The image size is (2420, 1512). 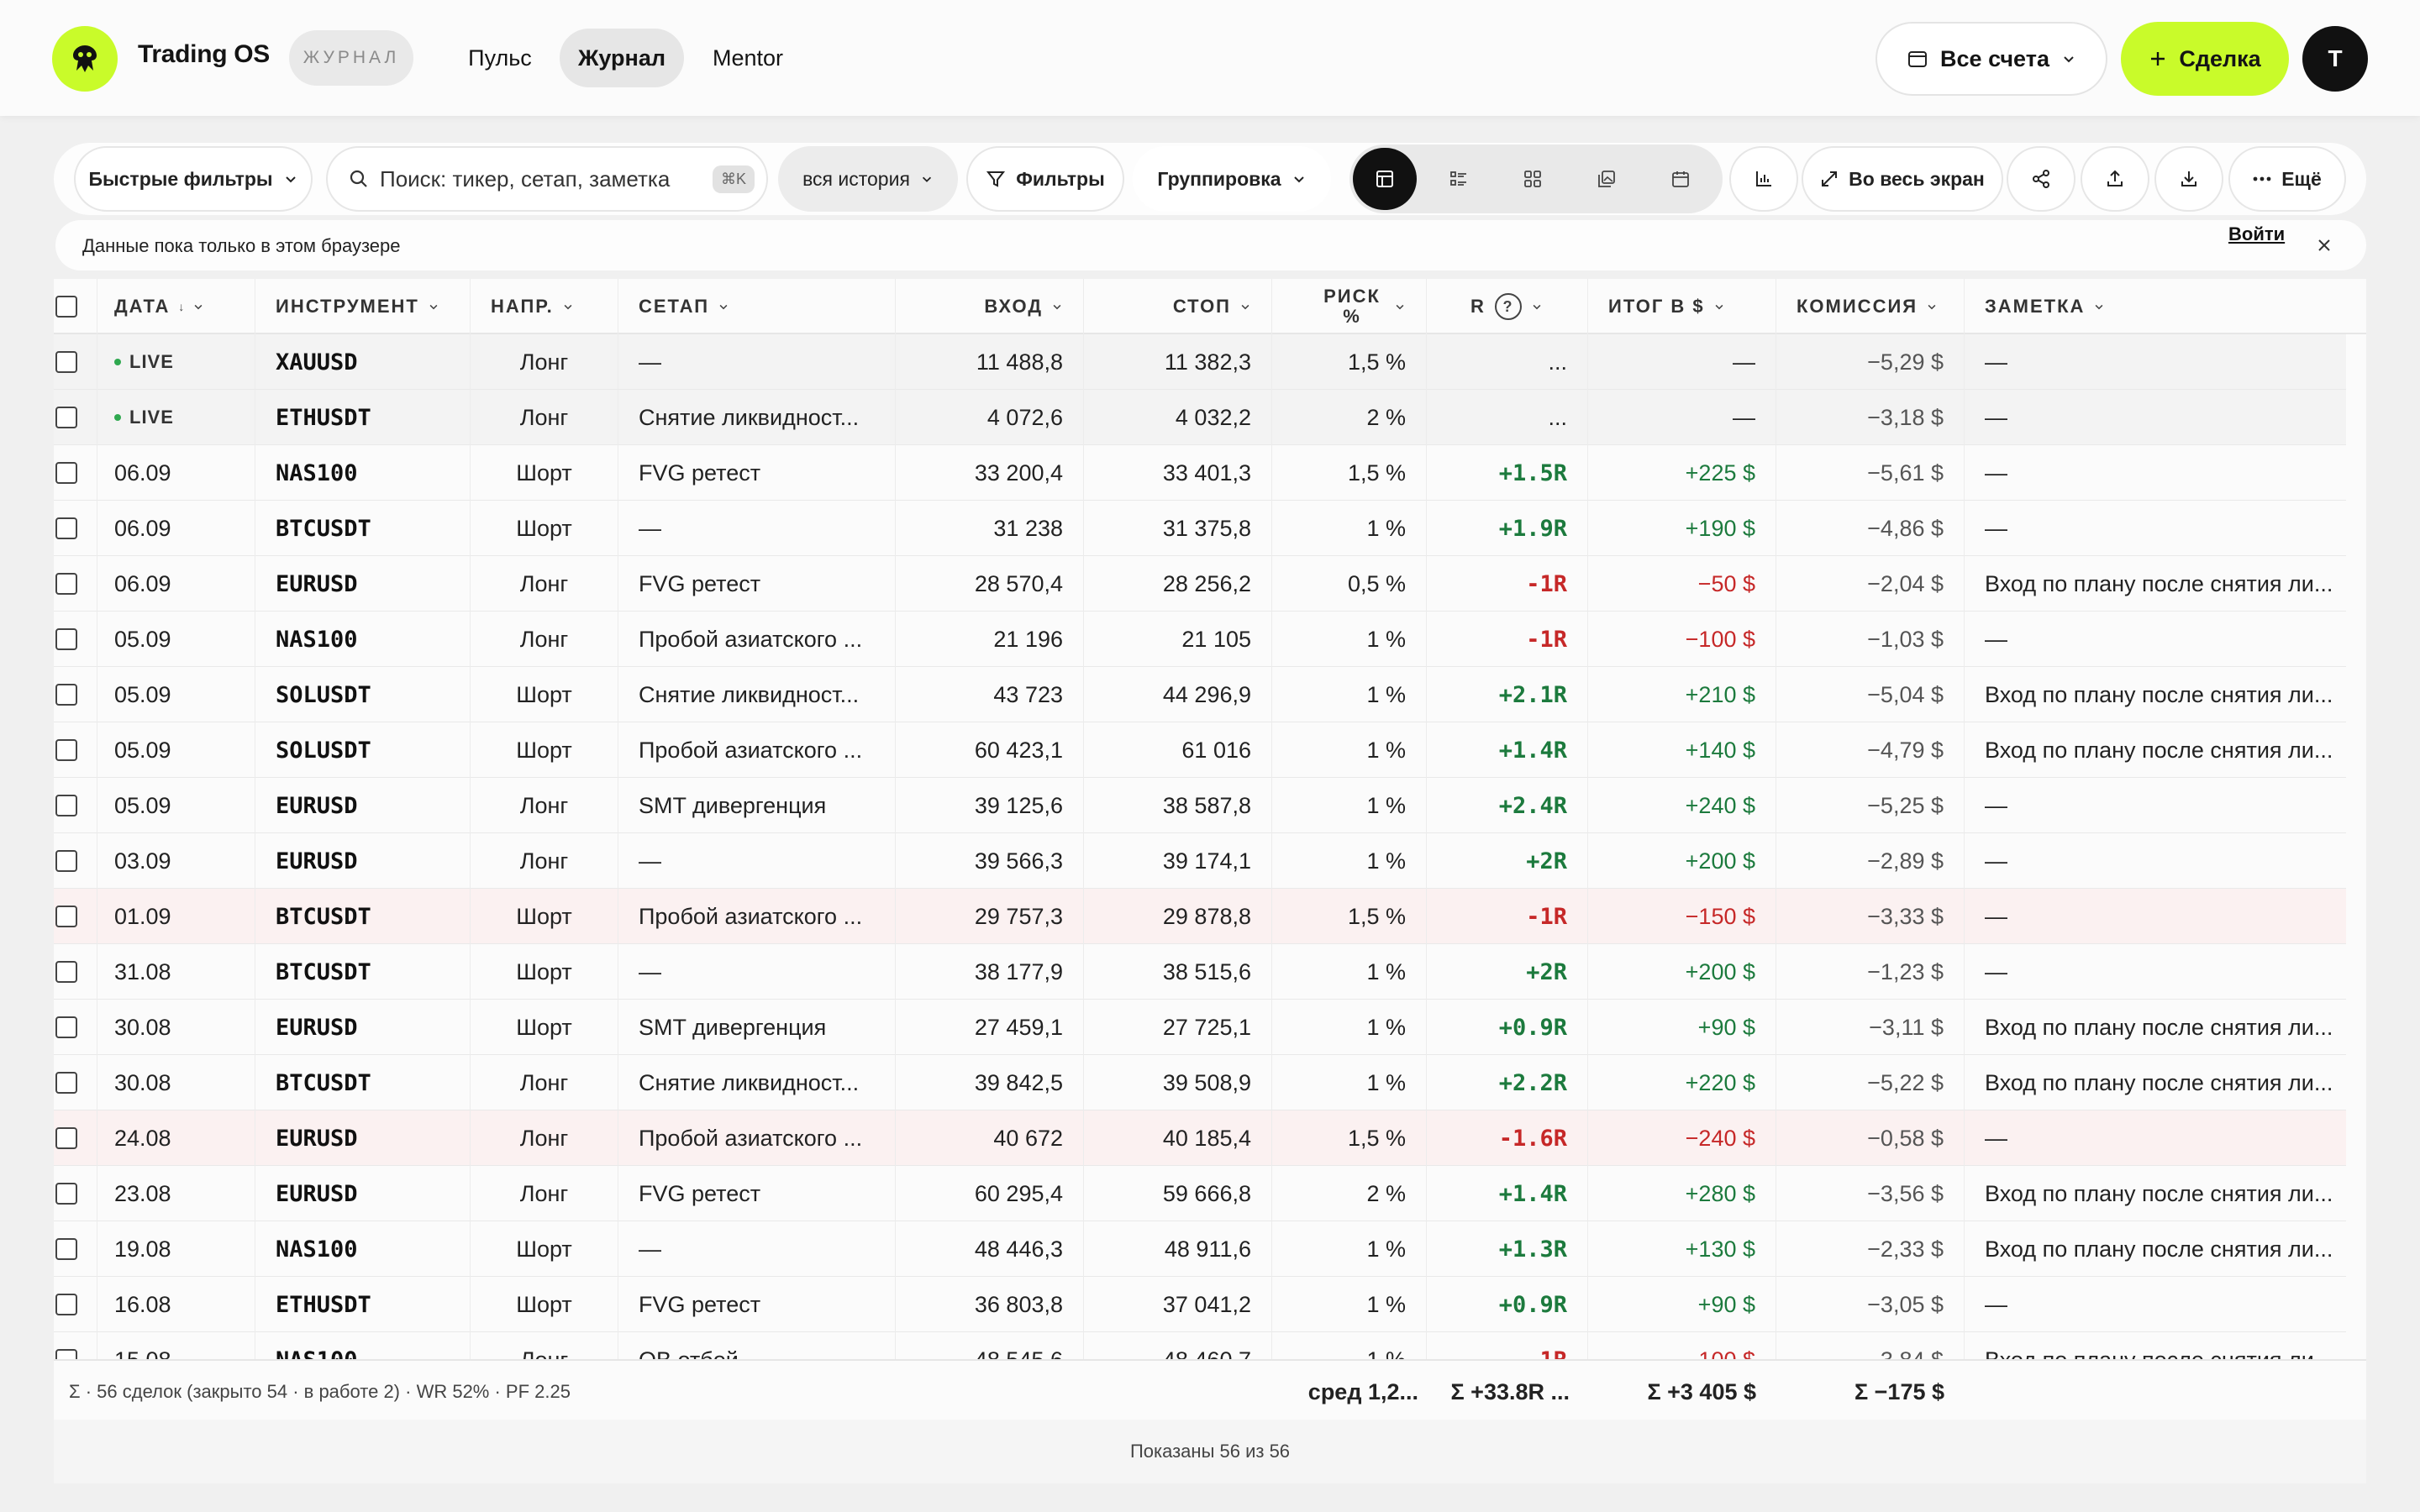 I want to click on col-stop: СТОП, so click(x=1178, y=306).